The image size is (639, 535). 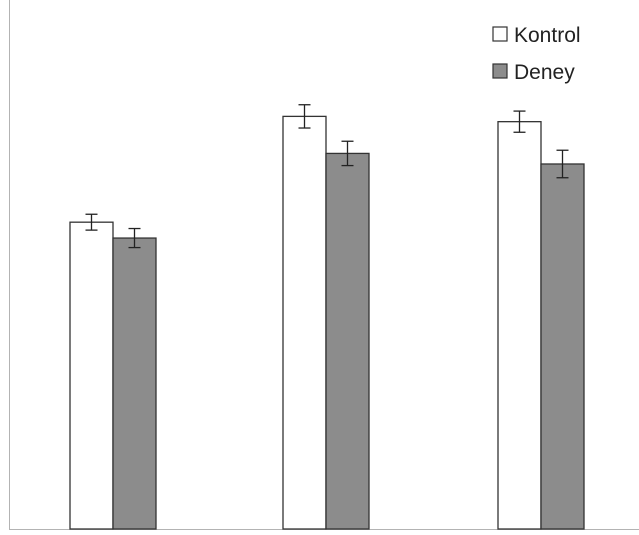 What do you see at coordinates (547, 35) in the screenshot?
I see `legend-label-kontrol: Kontrol` at bounding box center [547, 35].